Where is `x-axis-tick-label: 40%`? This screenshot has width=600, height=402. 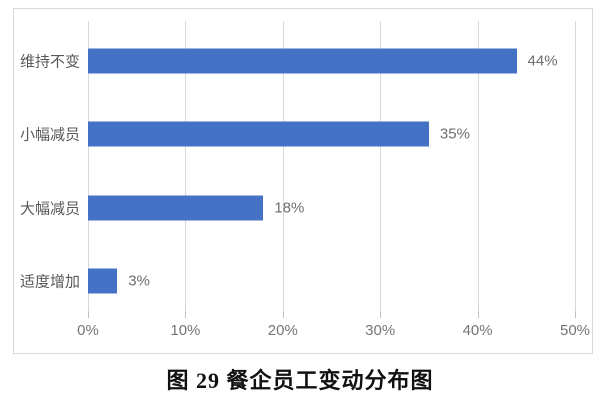
x-axis-tick-label: 40% is located at coordinates (477, 330).